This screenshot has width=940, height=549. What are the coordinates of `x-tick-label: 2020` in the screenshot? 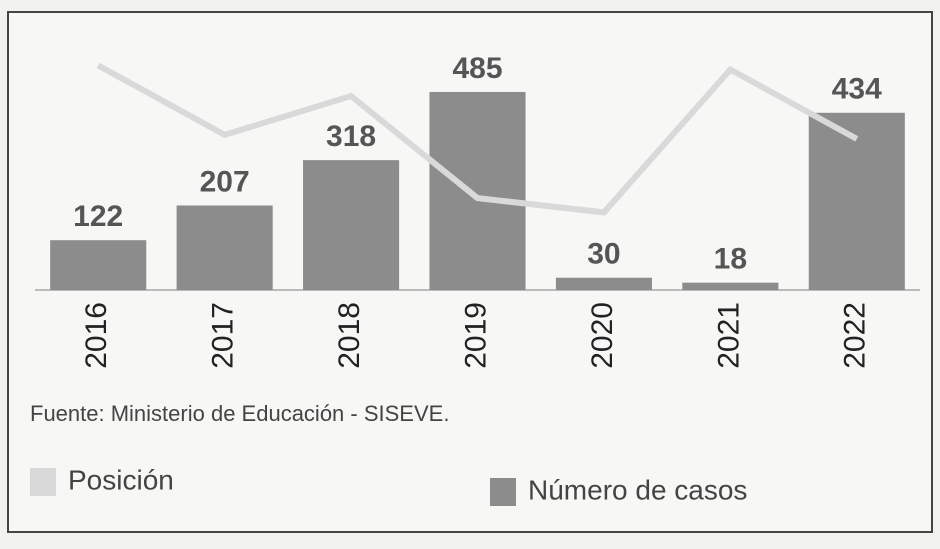 It's located at (602, 335).